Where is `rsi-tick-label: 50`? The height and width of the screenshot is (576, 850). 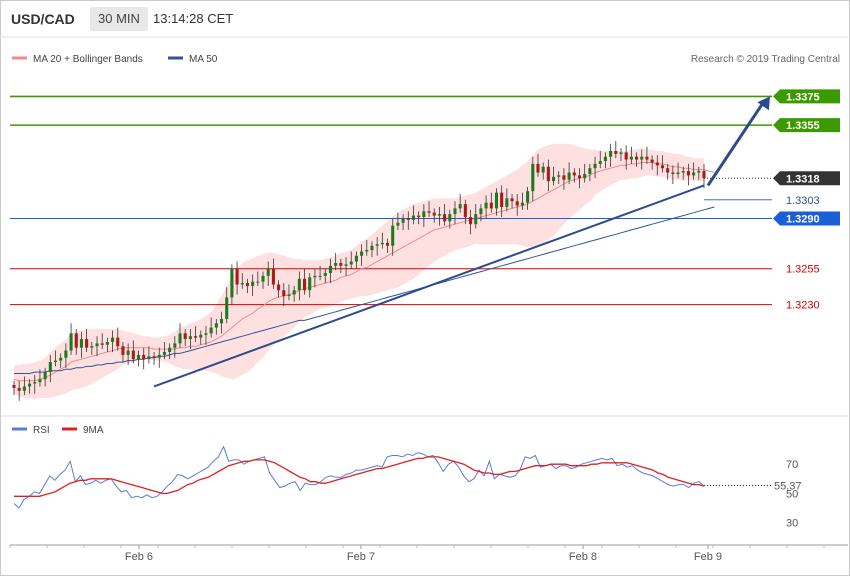
rsi-tick-label: 50 is located at coordinates (792, 494).